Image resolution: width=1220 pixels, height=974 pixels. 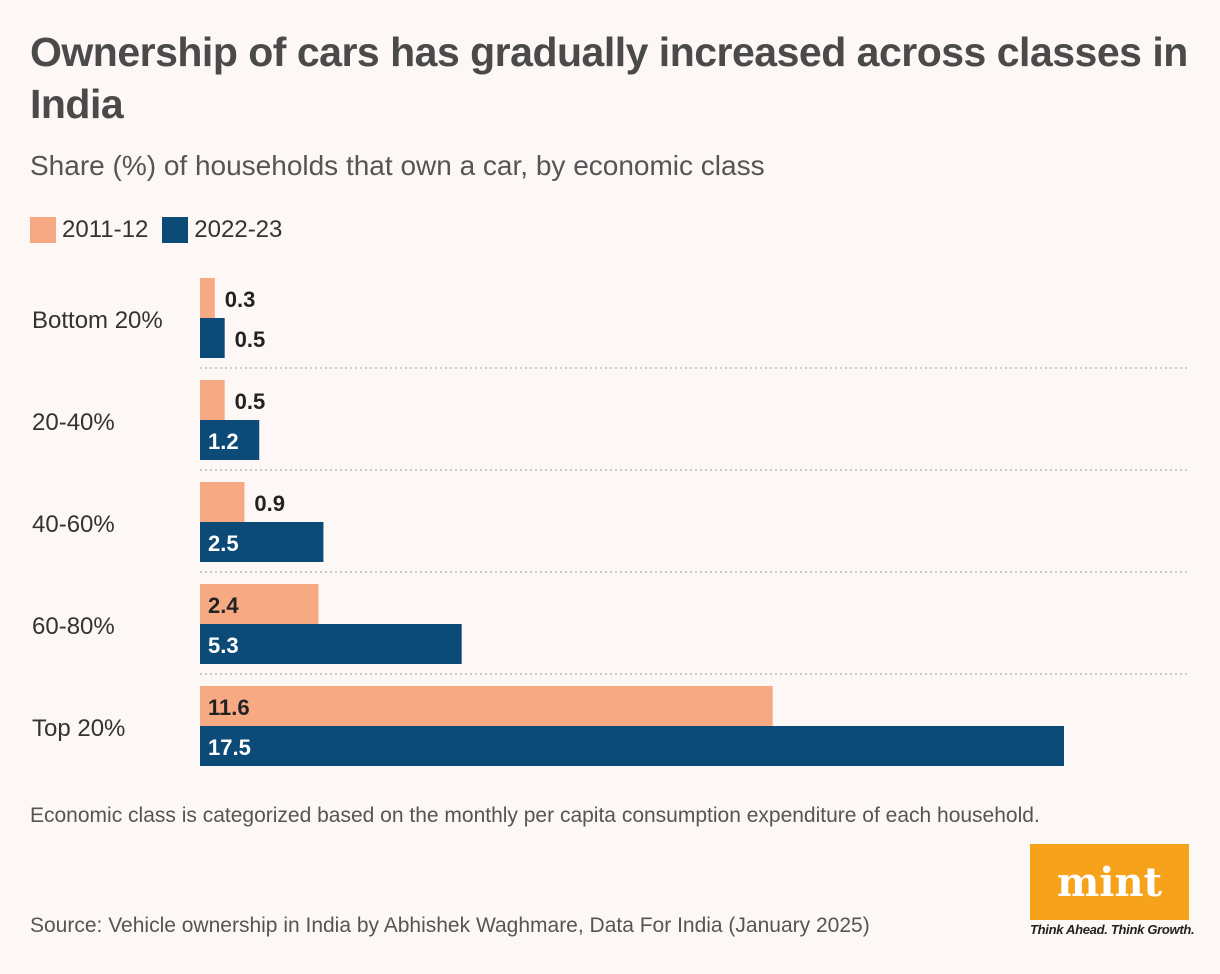 I want to click on category-label: 60-80%, so click(x=73, y=626).